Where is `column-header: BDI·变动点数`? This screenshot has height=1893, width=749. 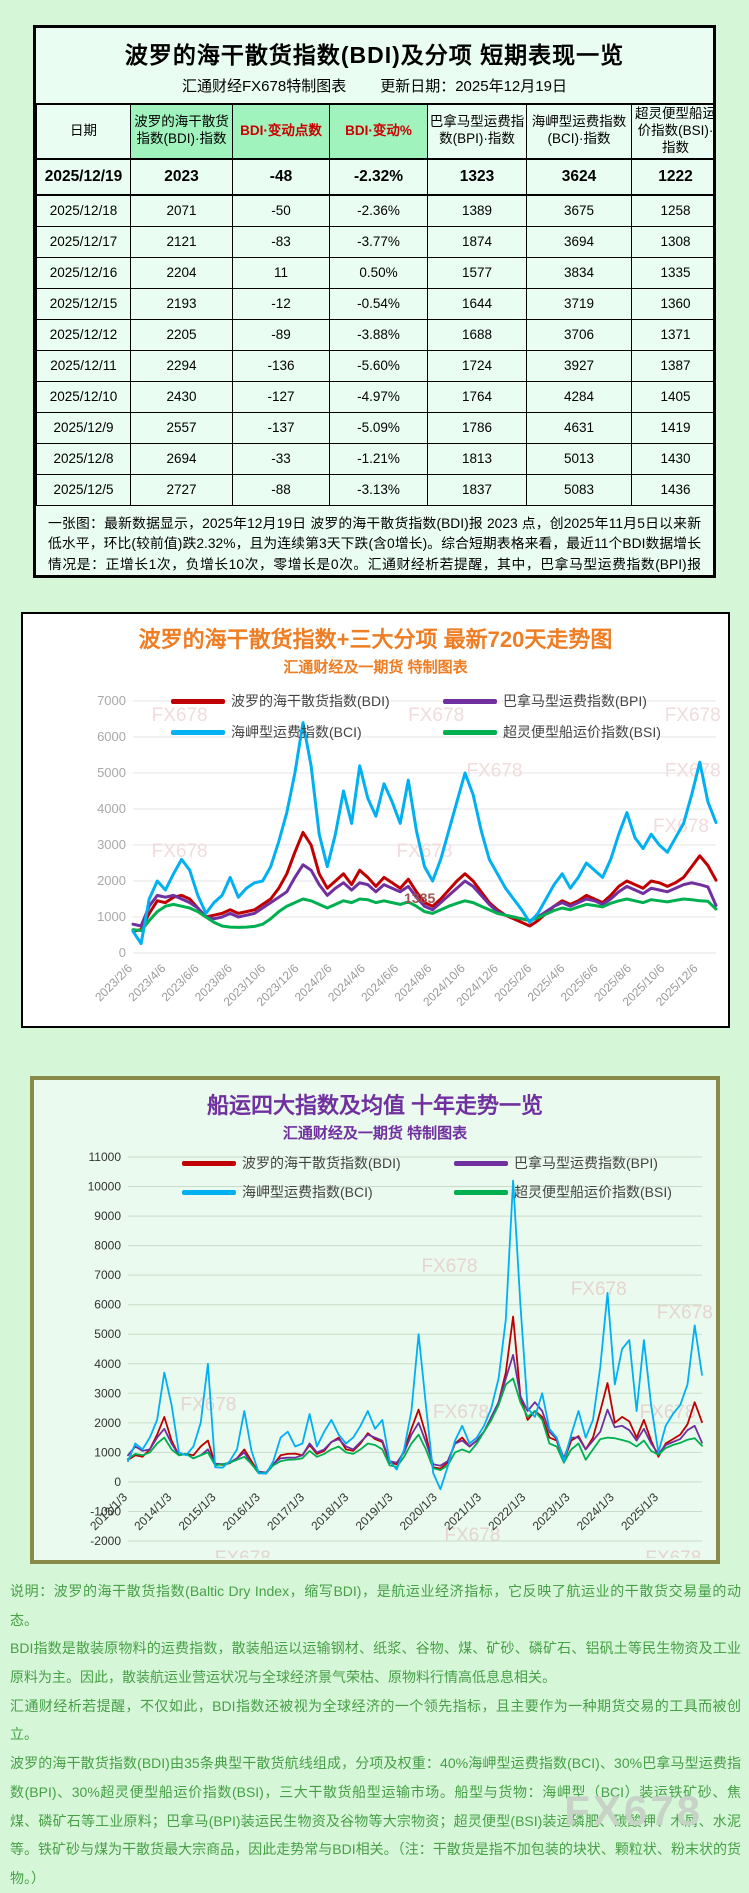 column-header: BDI·变动点数 is located at coordinates (281, 131).